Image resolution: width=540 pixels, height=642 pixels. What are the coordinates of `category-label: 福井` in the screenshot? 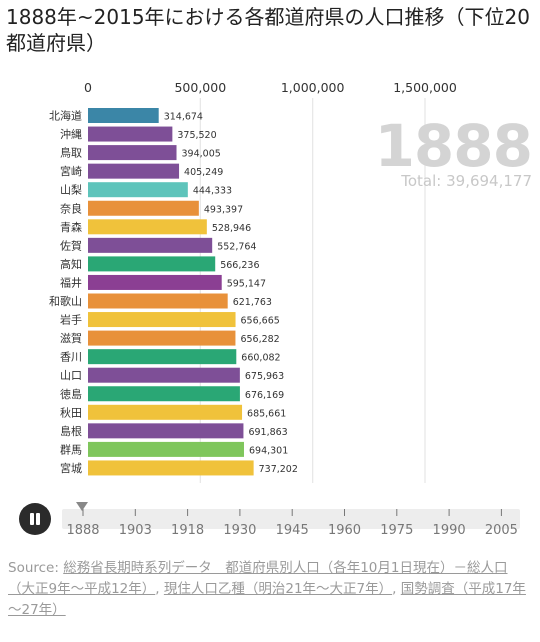 It's located at (71, 282).